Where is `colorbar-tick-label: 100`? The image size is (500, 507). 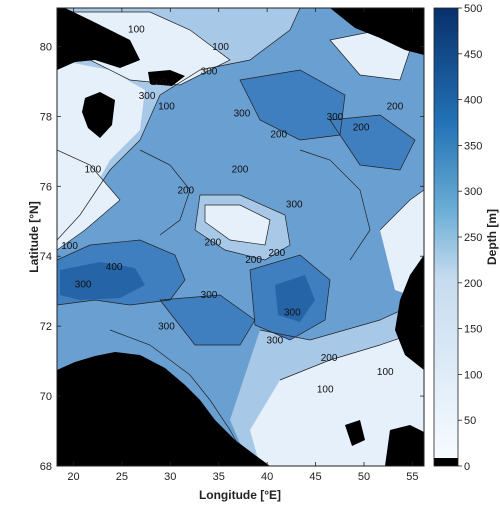
colorbar-tick-label: 100 is located at coordinates (473, 375).